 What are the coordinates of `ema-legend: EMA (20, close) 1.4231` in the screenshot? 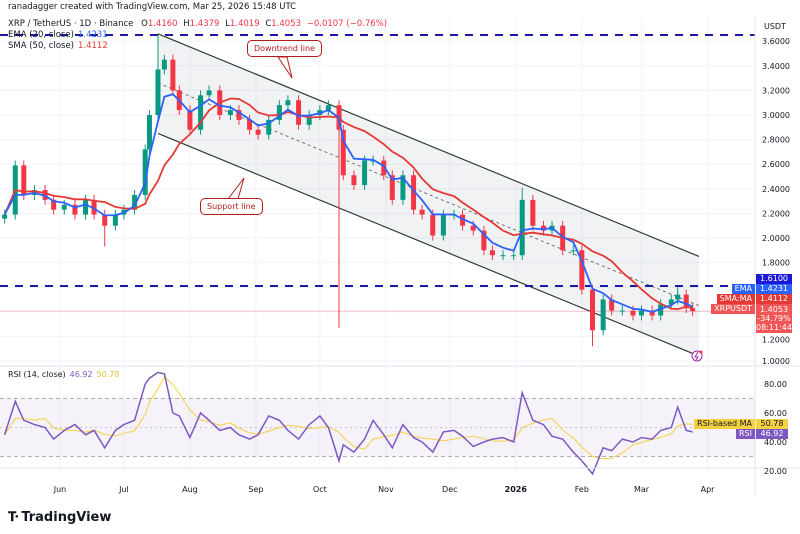 It's located at (58, 35).